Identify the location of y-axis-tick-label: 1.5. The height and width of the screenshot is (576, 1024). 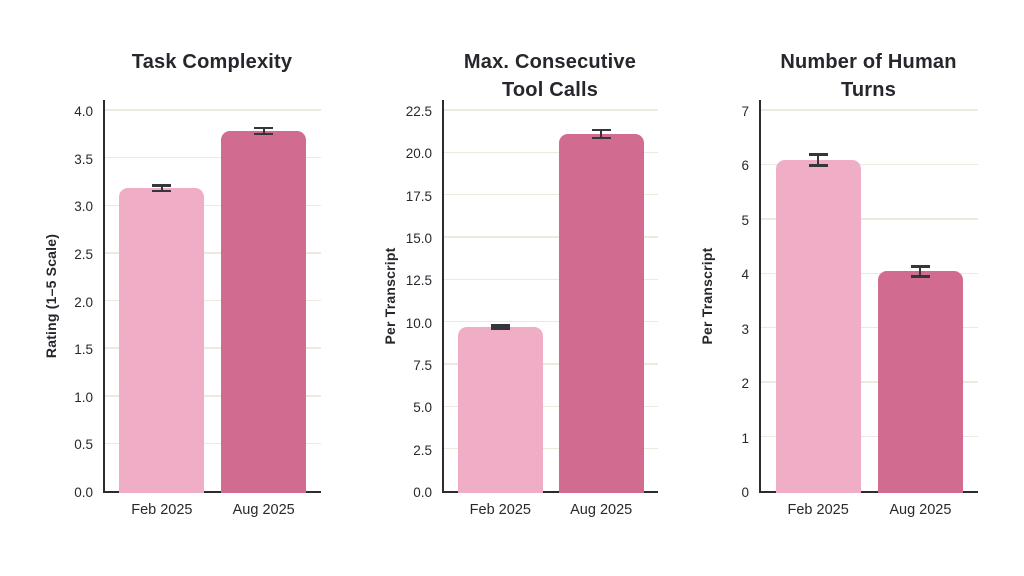
(83, 350).